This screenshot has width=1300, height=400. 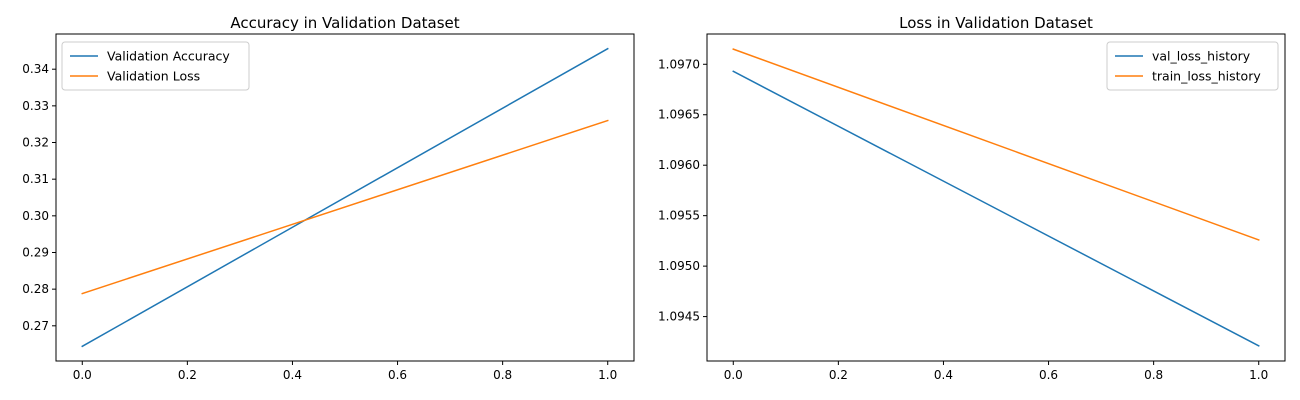 I want to click on y-tick-label: 0.27, so click(x=35, y=326).